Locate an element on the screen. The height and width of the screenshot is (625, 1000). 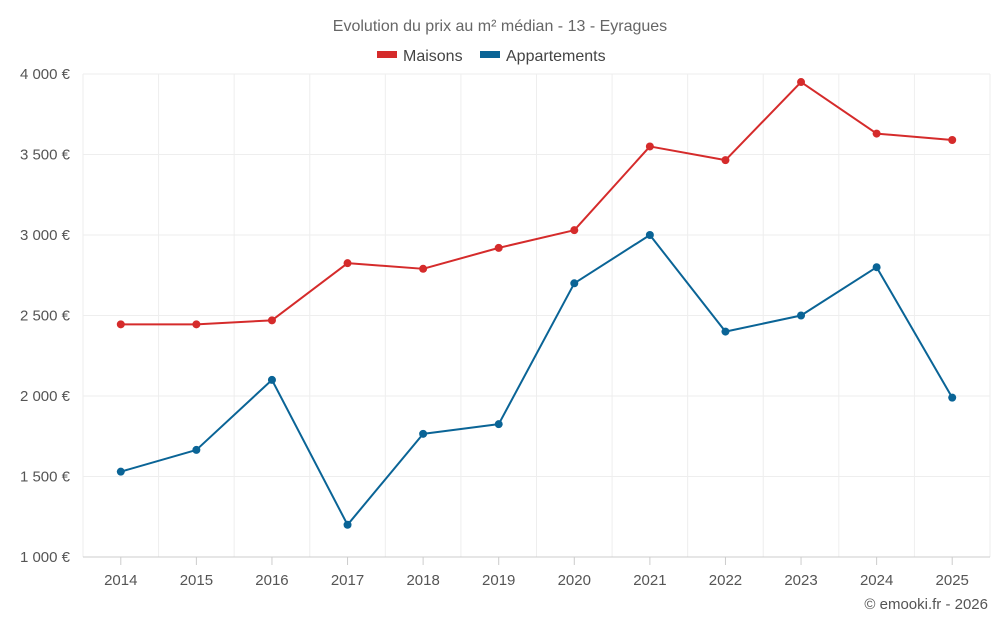
x-tick-label: 2015 is located at coordinates (196, 580).